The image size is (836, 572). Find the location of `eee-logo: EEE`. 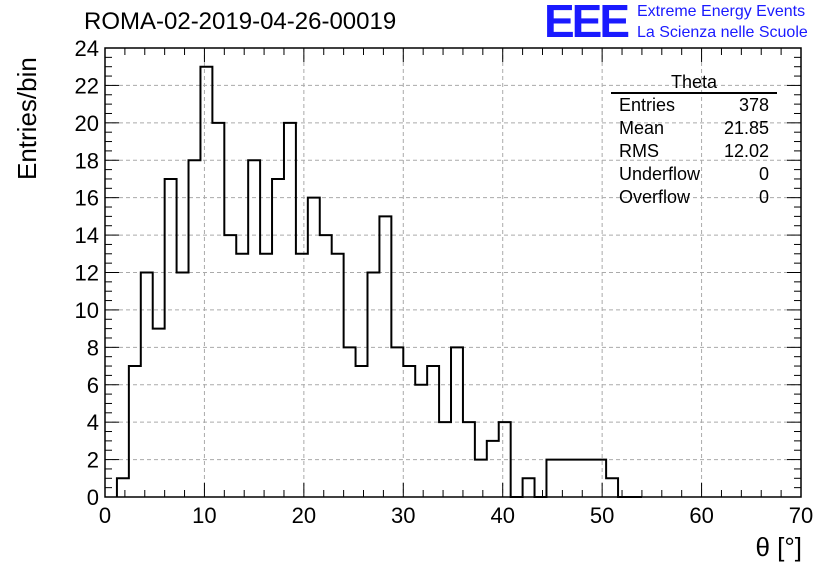

eee-logo: EEE is located at coordinates (587, 23).